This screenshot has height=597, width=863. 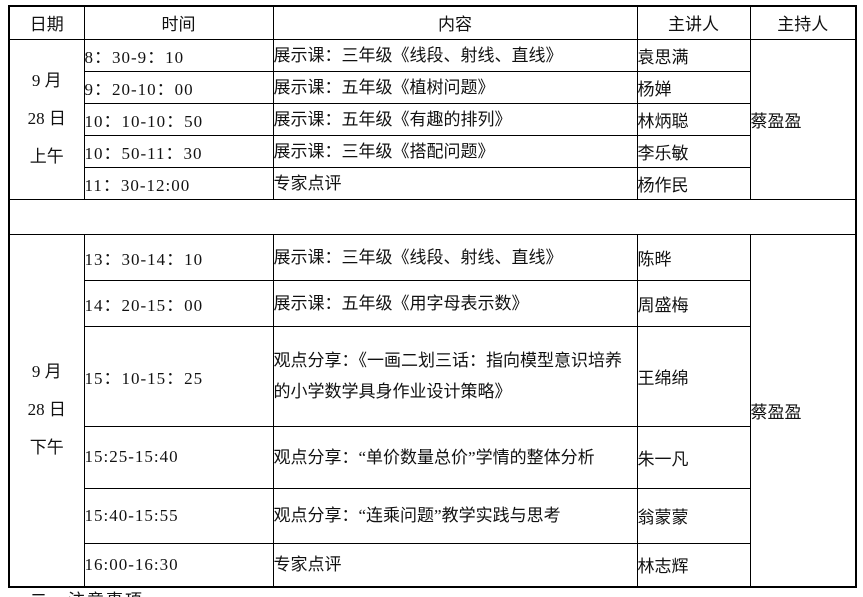 I want to click on time-cell: 11：30-12:00, so click(x=178, y=183).